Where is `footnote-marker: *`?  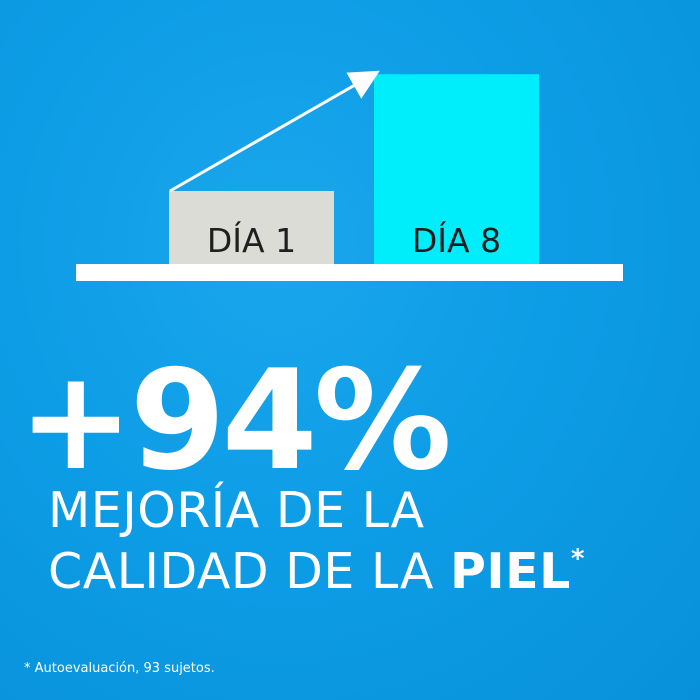 footnote-marker: * is located at coordinates (577, 558).